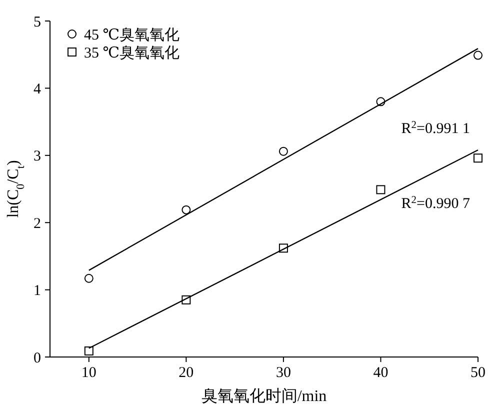 Image resolution: width=492 pixels, height=410 pixels. Describe the element at coordinates (435, 128) in the screenshot. I see `annotation: R$^{2}$=0.991 1` at that location.